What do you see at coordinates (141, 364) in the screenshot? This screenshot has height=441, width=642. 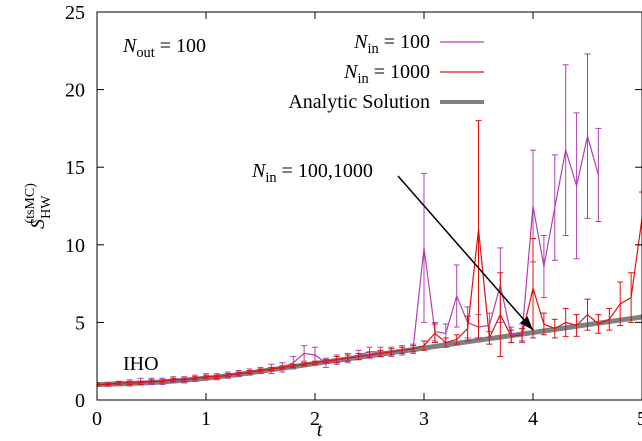 I see `iho-annotation: IHO` at bounding box center [141, 364].